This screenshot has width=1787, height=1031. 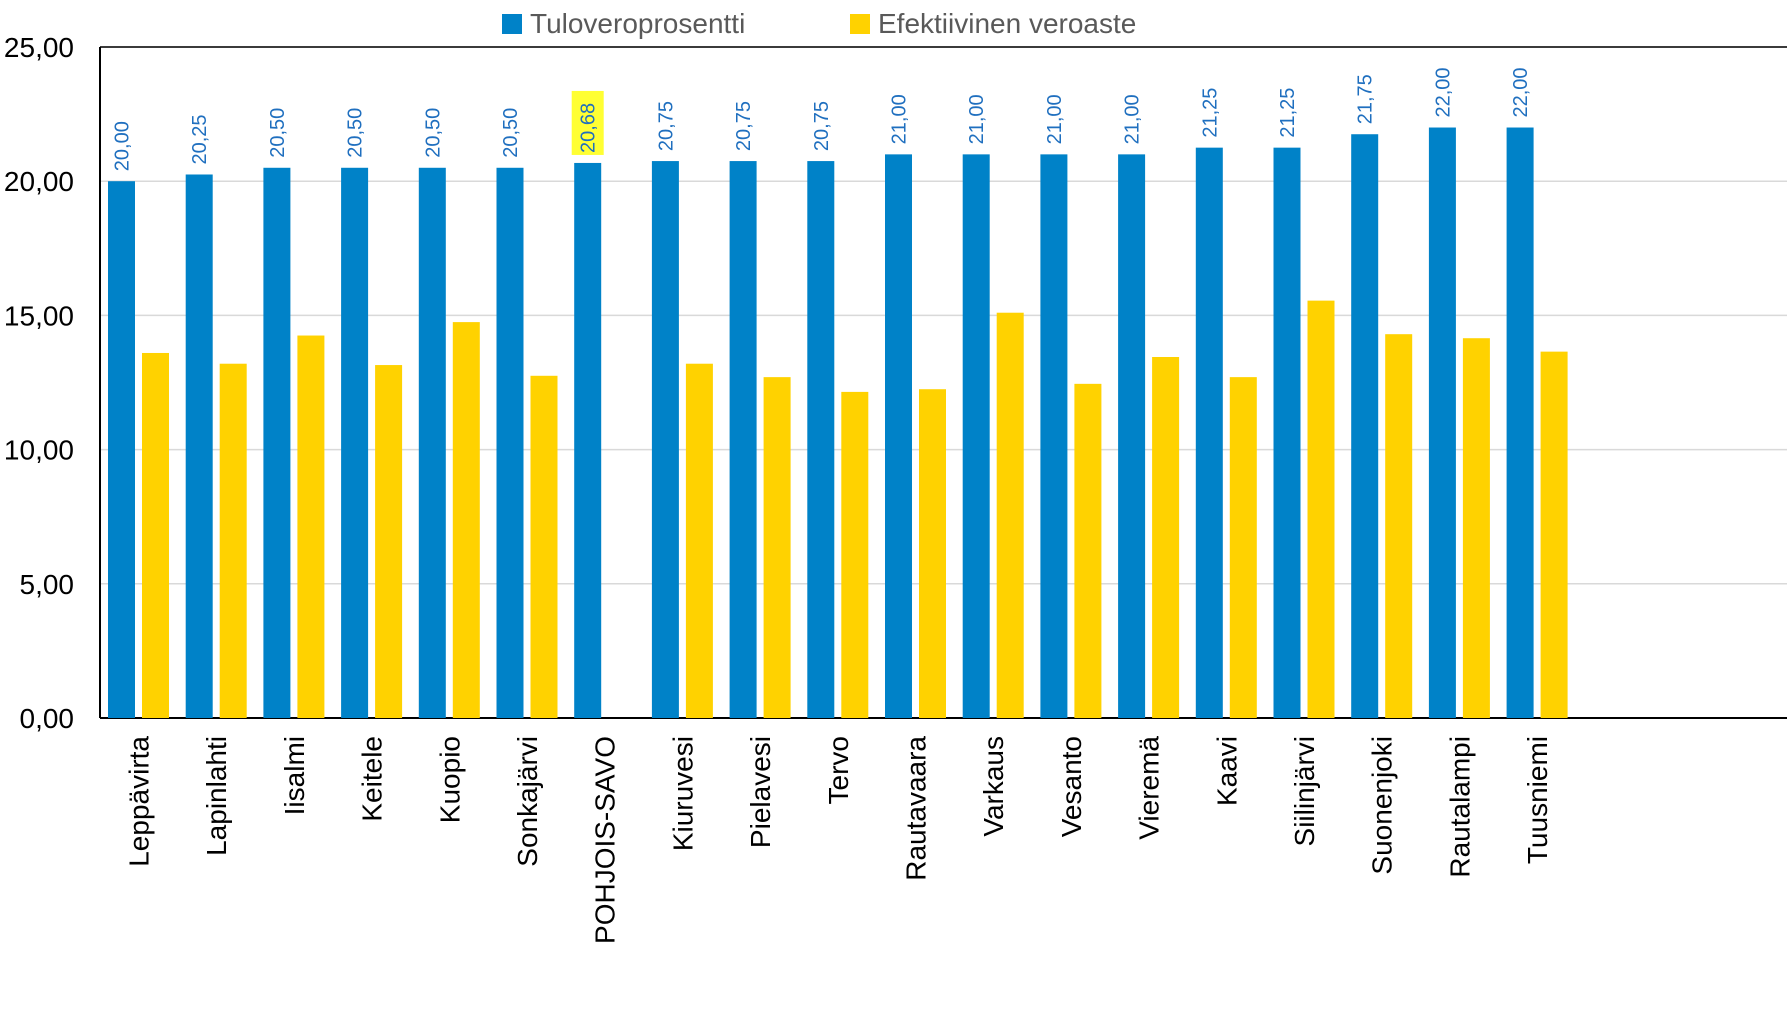 I want to click on y-tick-label: 25,00, so click(x=39, y=47).